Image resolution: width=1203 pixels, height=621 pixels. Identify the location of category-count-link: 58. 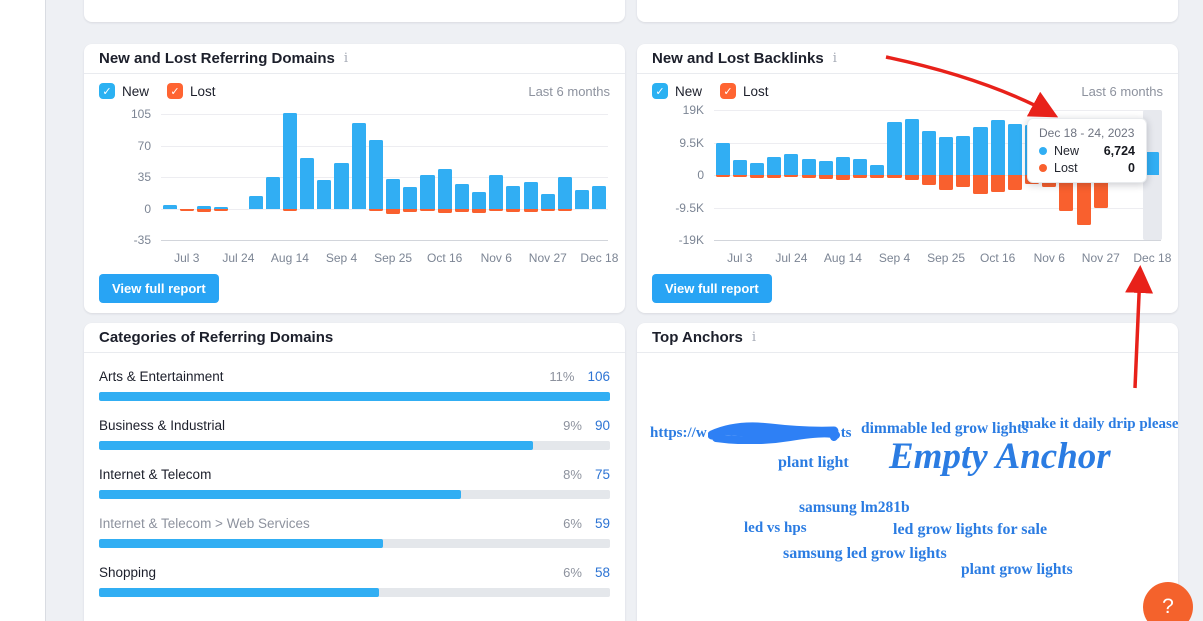
(602, 572).